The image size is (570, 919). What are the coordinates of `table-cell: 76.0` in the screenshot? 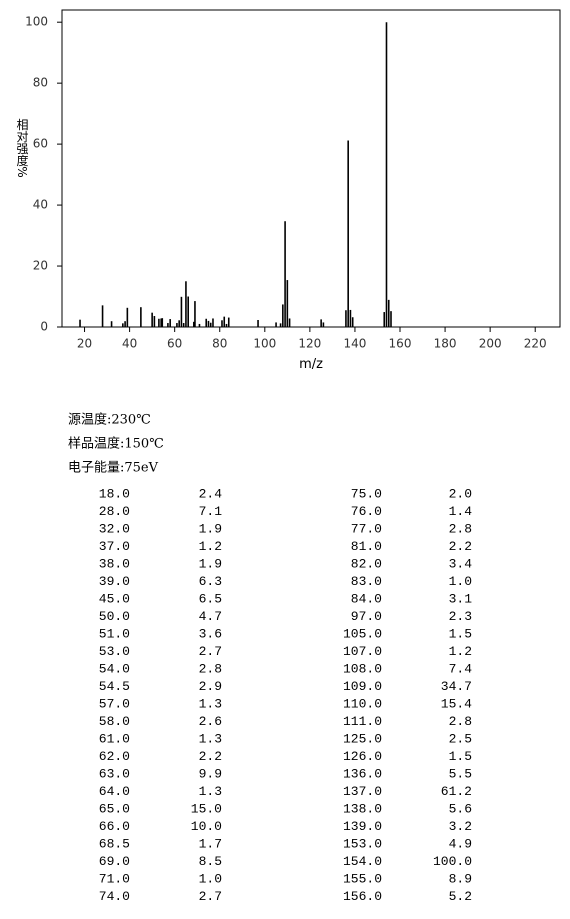 It's located at (366, 511).